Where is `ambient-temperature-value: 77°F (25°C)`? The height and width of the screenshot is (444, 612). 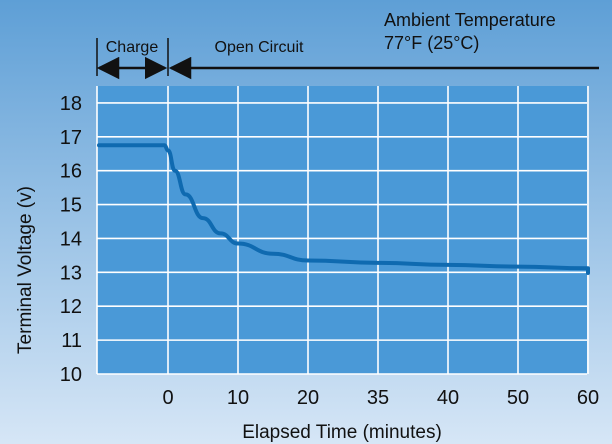 ambient-temperature-value: 77°F (25°C) is located at coordinates (431, 43).